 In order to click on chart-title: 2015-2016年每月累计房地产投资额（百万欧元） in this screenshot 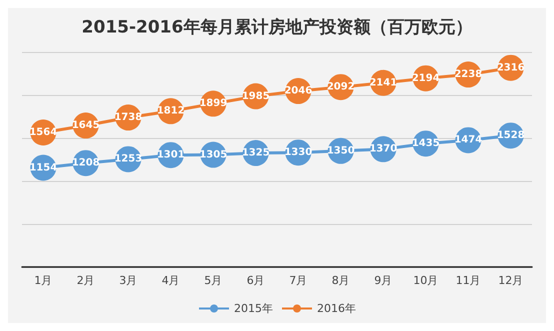, I will do `click(277, 28)`.